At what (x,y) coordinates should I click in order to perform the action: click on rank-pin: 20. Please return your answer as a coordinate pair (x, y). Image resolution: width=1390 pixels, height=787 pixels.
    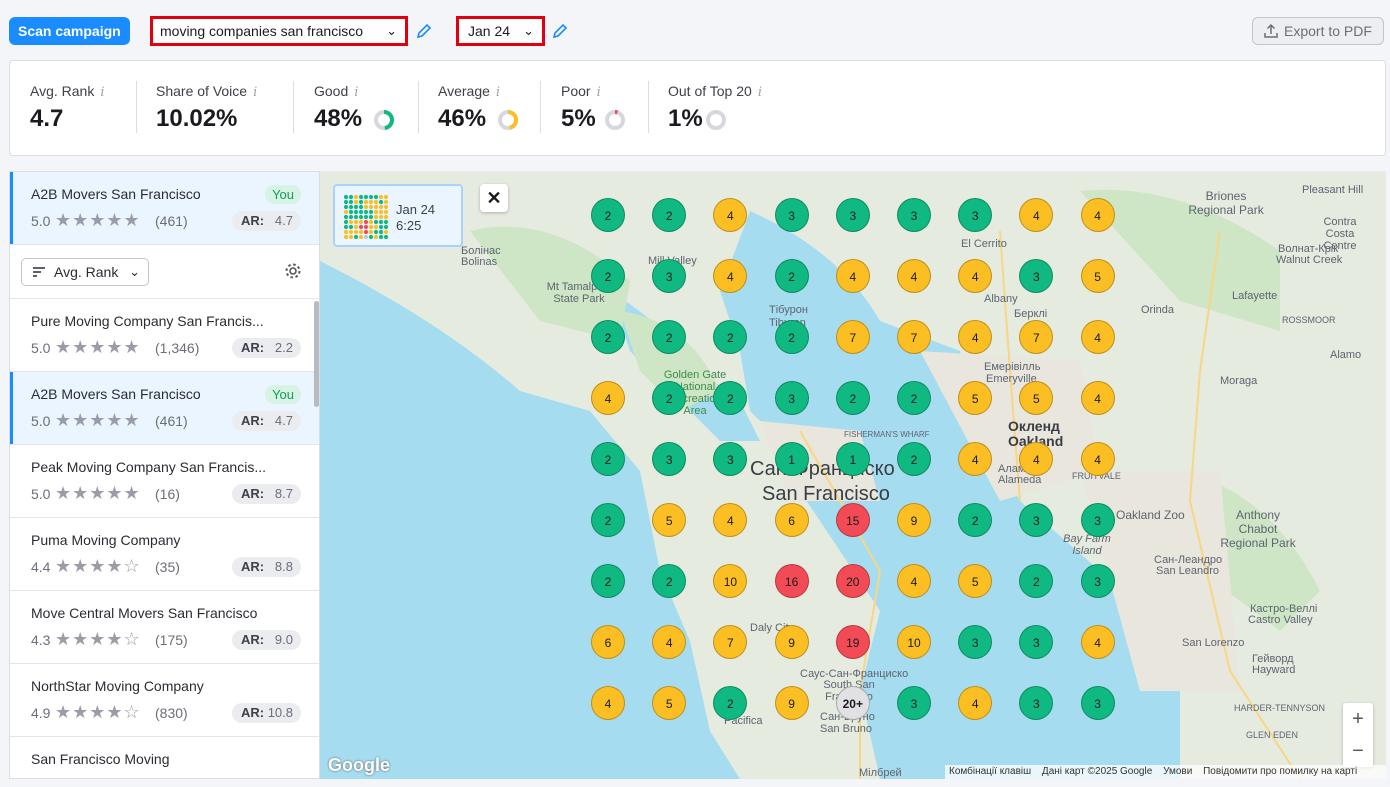
    Looking at the image, I should click on (852, 581).